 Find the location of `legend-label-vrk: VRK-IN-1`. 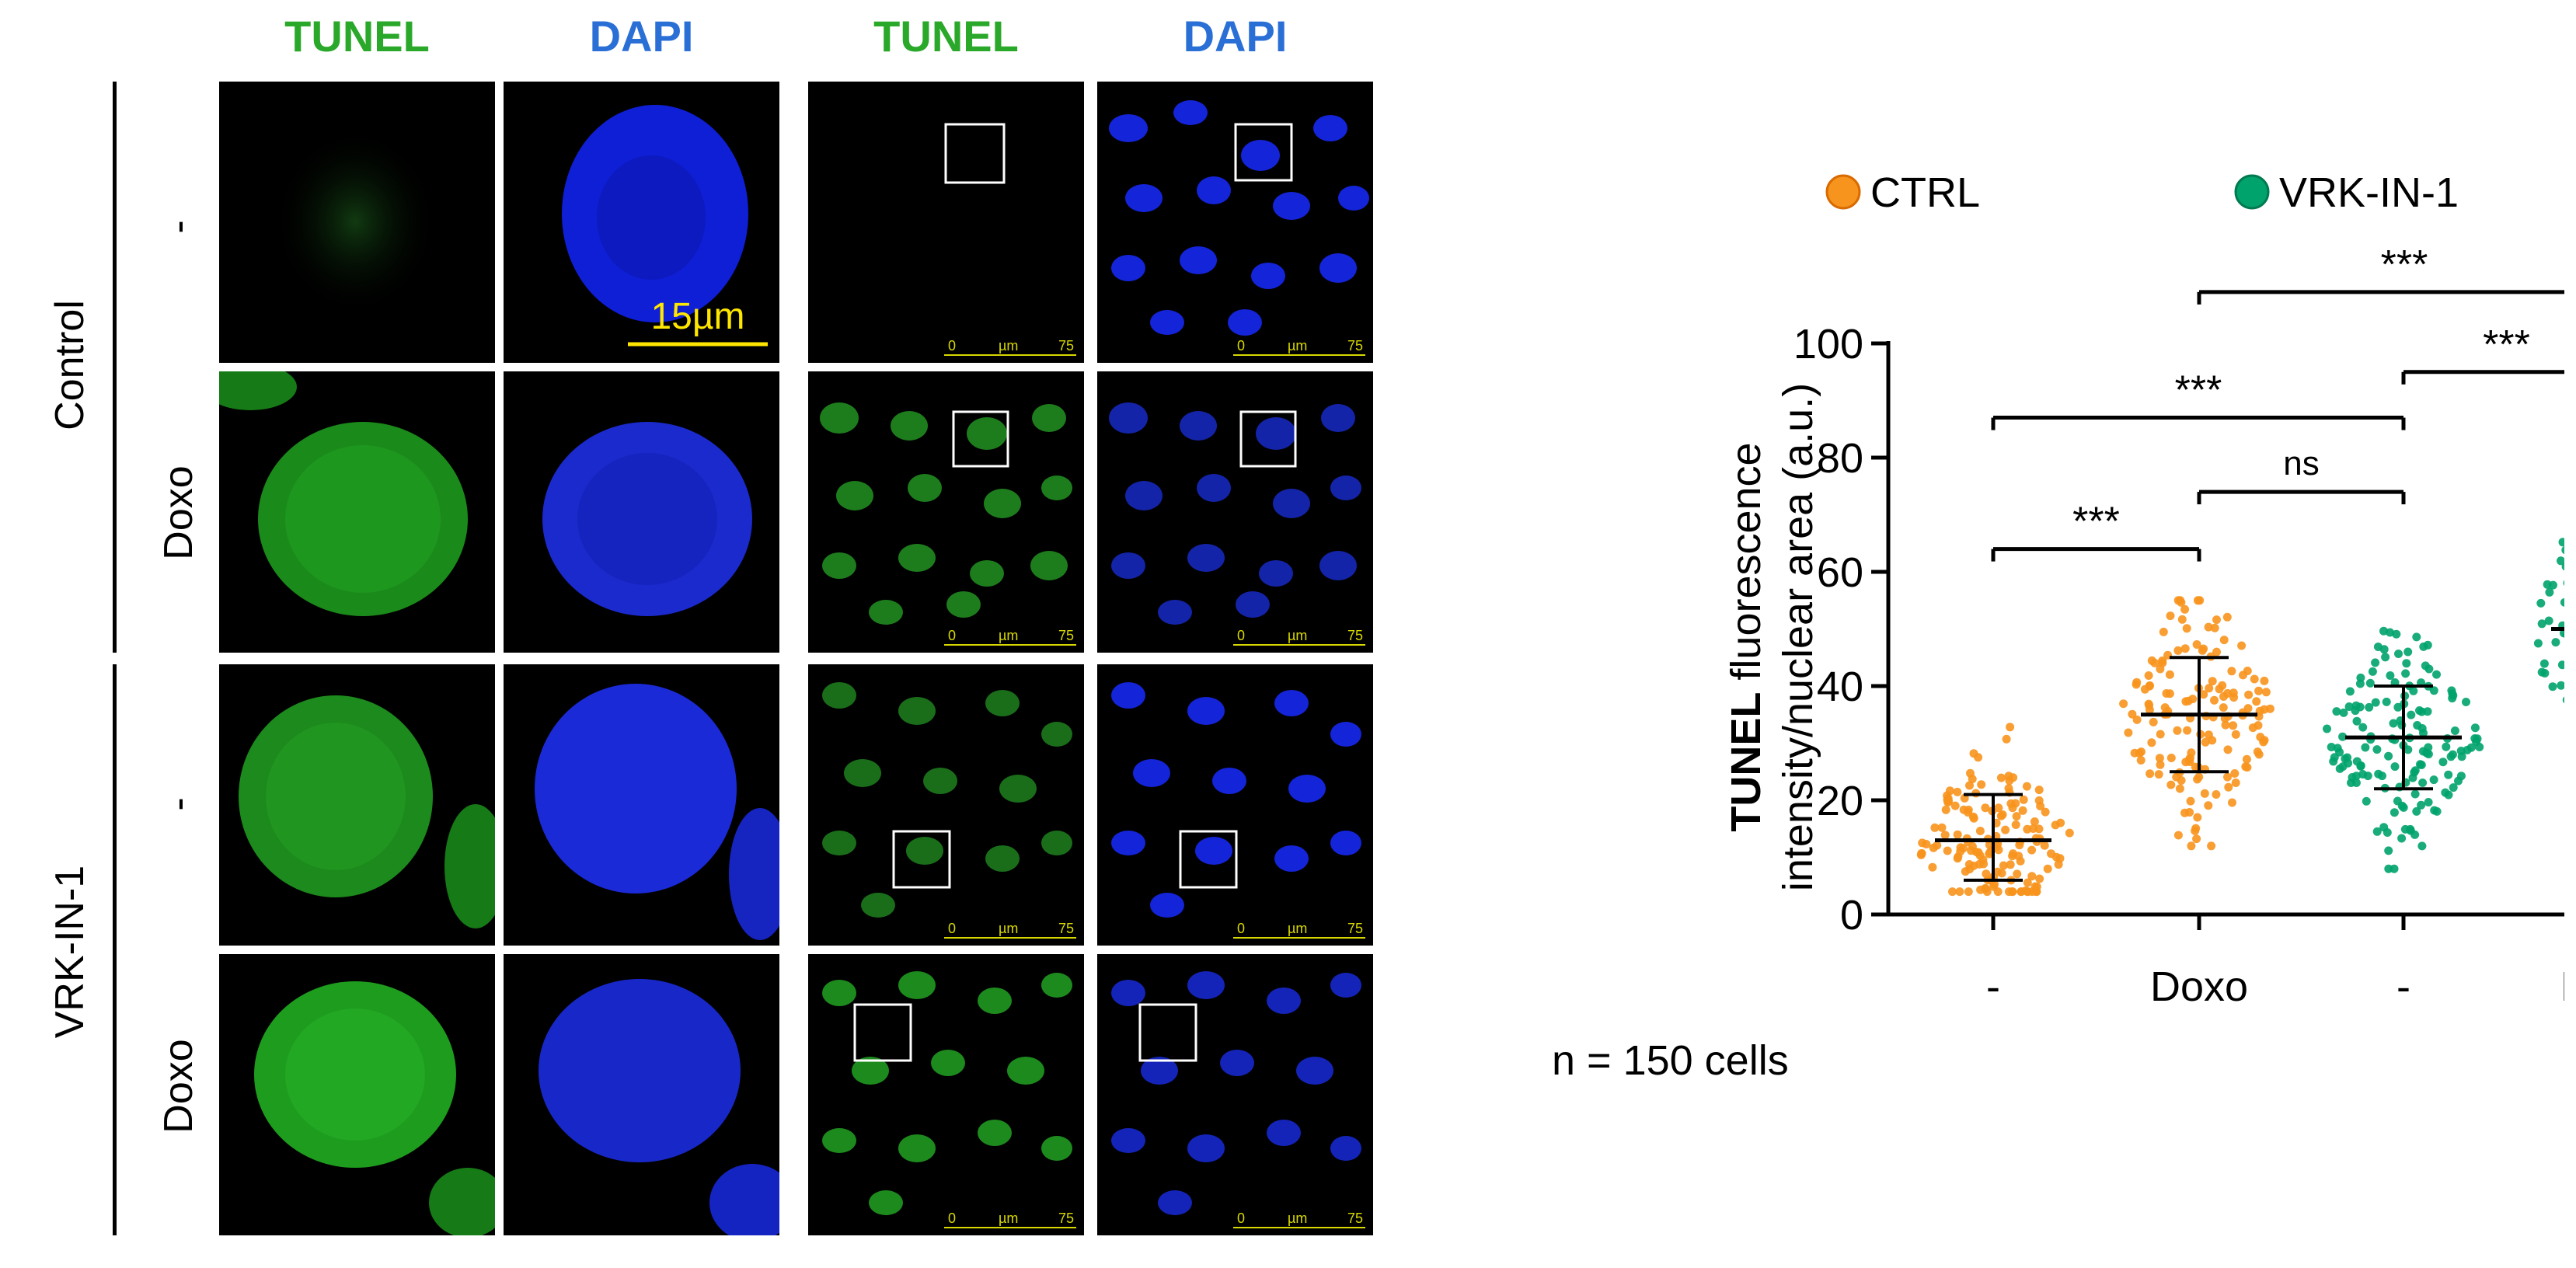

legend-label-vrk: VRK-IN-1 is located at coordinates (2369, 192).